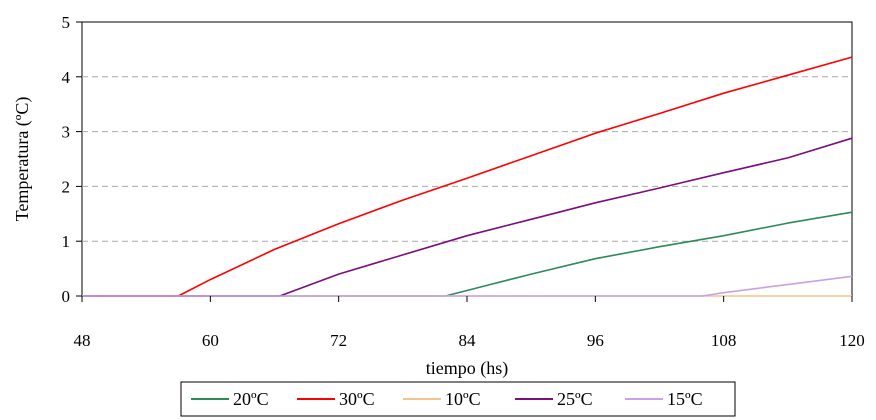 This screenshot has height=420, width=876. I want to click on legend-label: 10ºC, so click(463, 399).